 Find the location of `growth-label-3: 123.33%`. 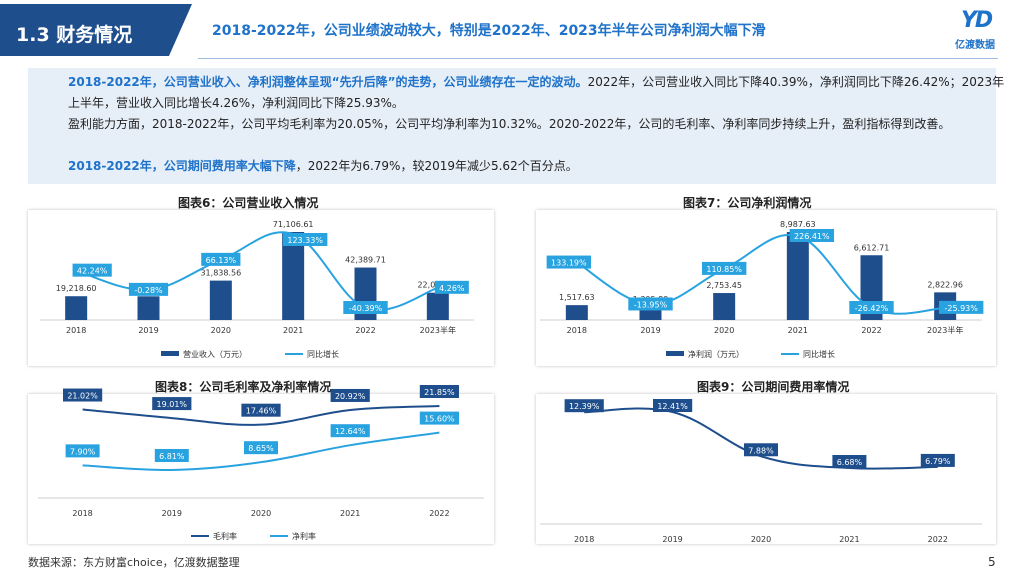

growth-label-3: 123.33% is located at coordinates (305, 240).